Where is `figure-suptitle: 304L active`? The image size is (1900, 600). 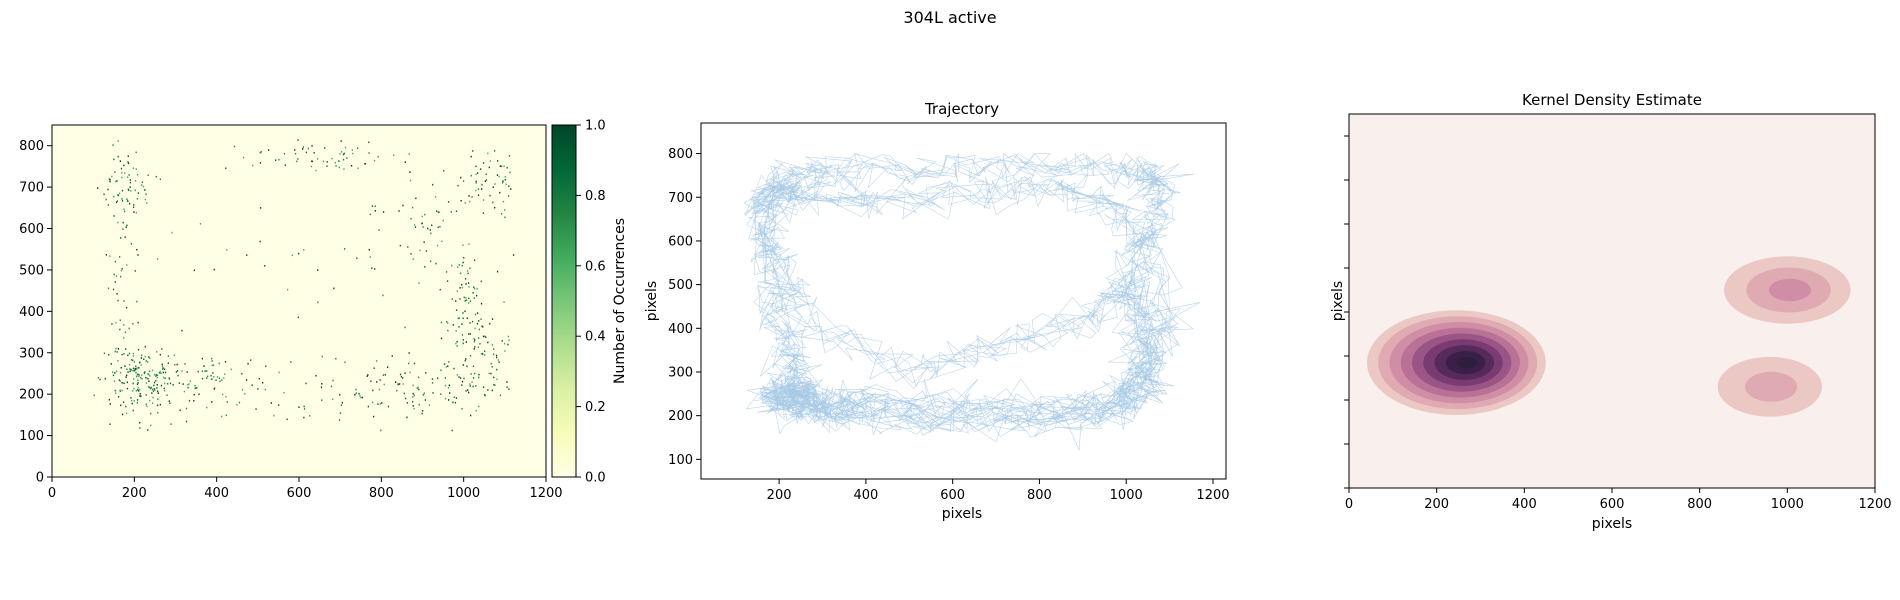 figure-suptitle: 304L active is located at coordinates (949, 17).